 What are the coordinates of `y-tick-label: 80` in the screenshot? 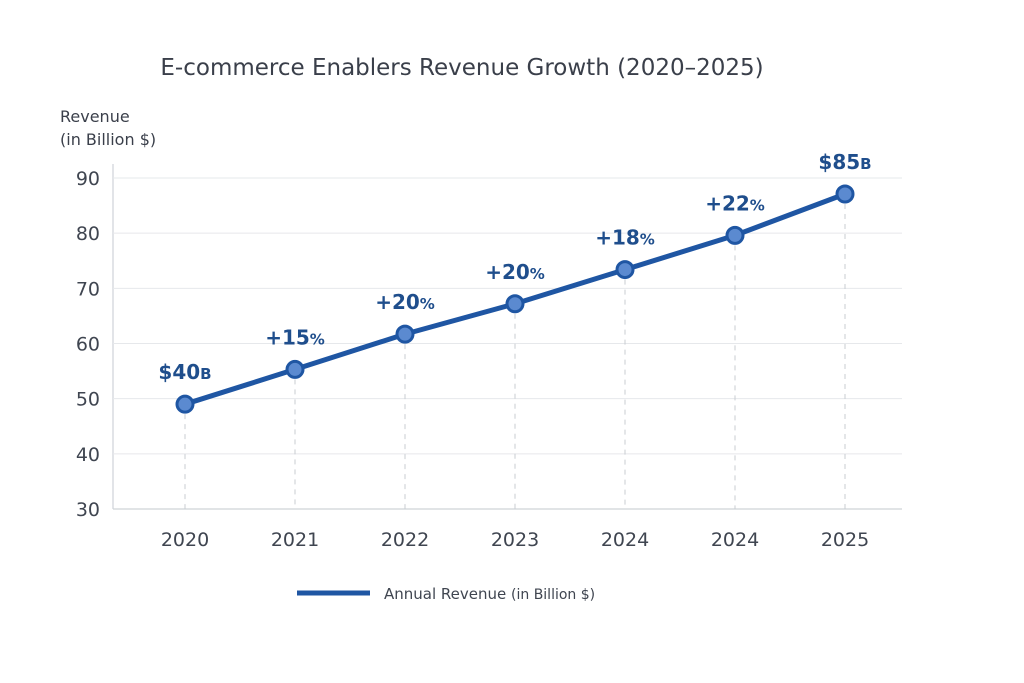 It's located at (88, 234).